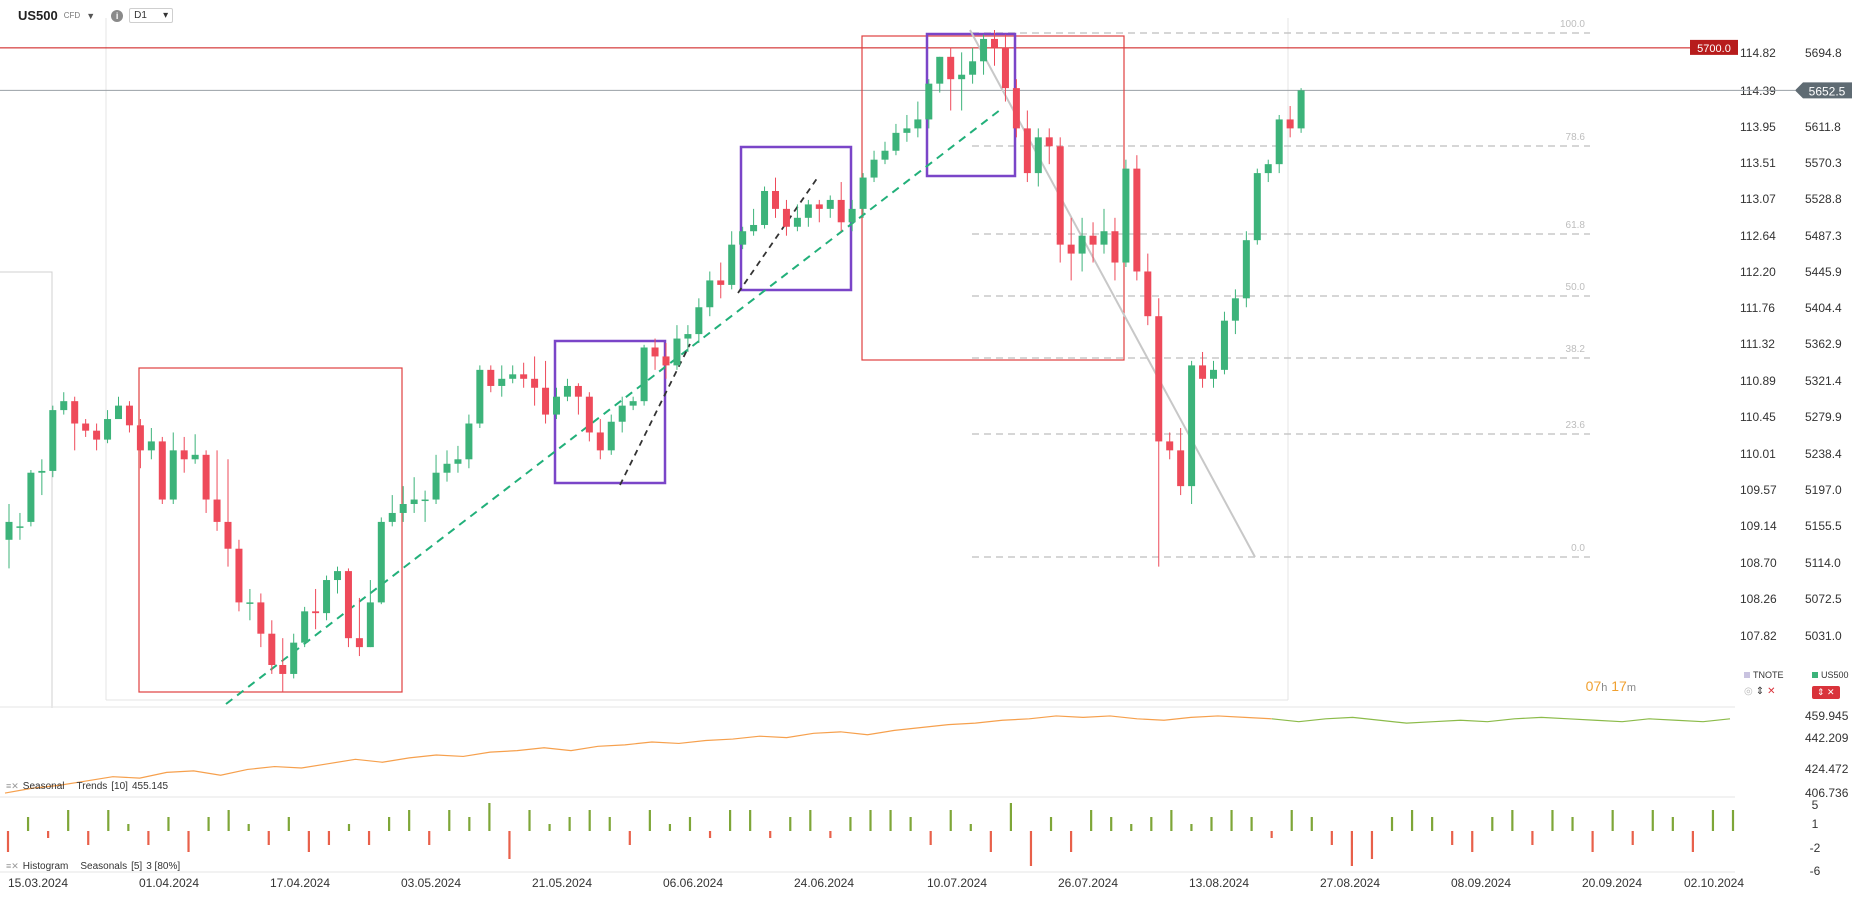 This screenshot has width=1866, height=909. What do you see at coordinates (1823, 53) in the screenshot?
I see `price-axis-label: 5694.8` at bounding box center [1823, 53].